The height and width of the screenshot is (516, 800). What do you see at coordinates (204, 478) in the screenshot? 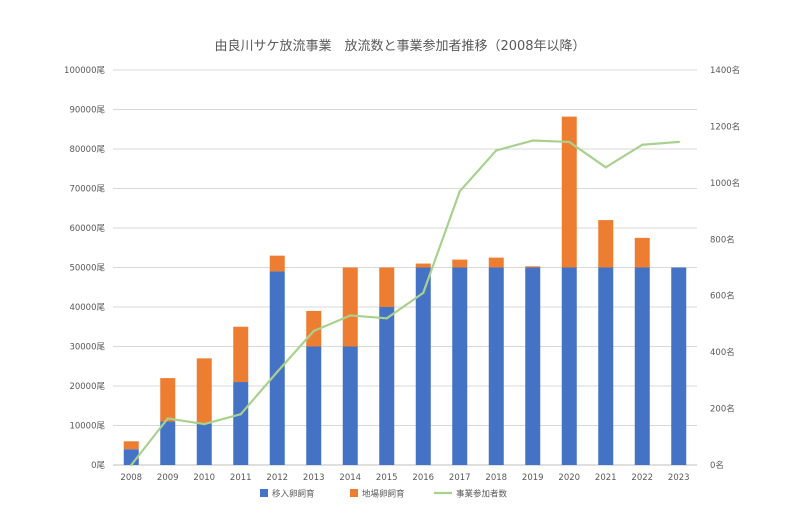
I see `x-tick-label: 2010` at bounding box center [204, 478].